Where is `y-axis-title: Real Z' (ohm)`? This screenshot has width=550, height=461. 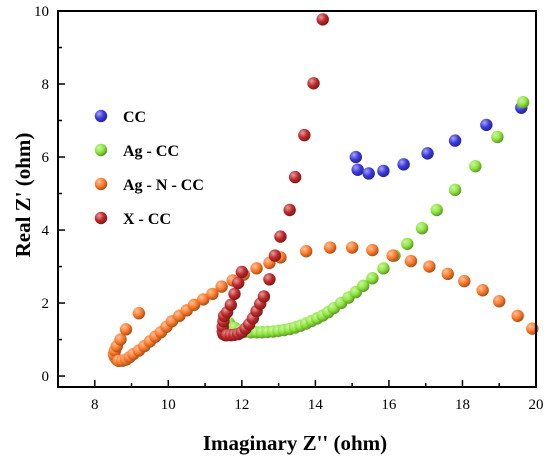
y-axis-title: Real Z' (ohm) is located at coordinates (23, 195).